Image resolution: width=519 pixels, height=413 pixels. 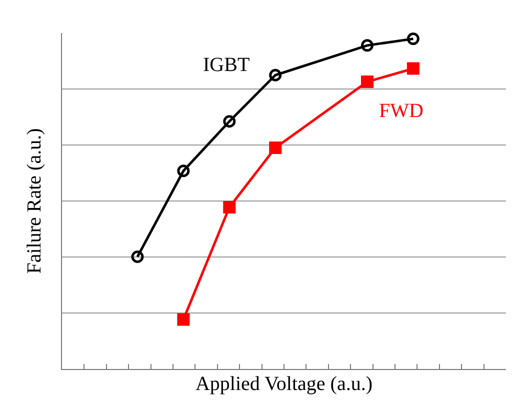 What do you see at coordinates (226, 65) in the screenshot?
I see `series-label: IGBT` at bounding box center [226, 65].